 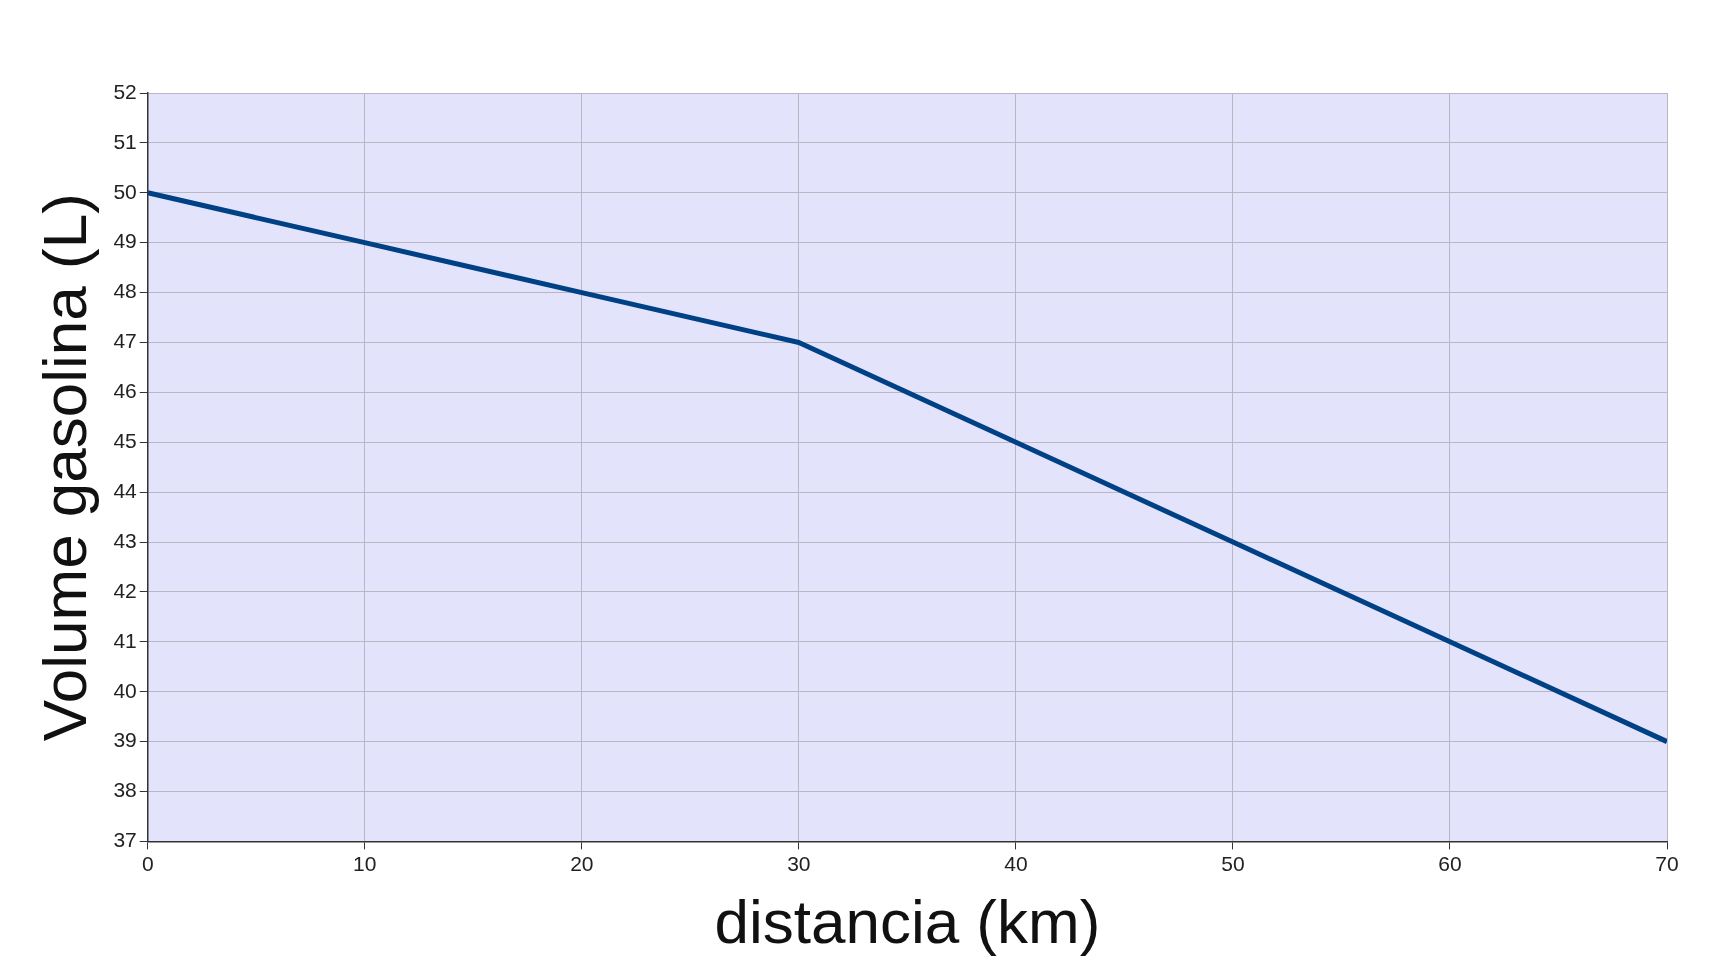 I want to click on x-tick-label: 70, so click(x=1667, y=863).